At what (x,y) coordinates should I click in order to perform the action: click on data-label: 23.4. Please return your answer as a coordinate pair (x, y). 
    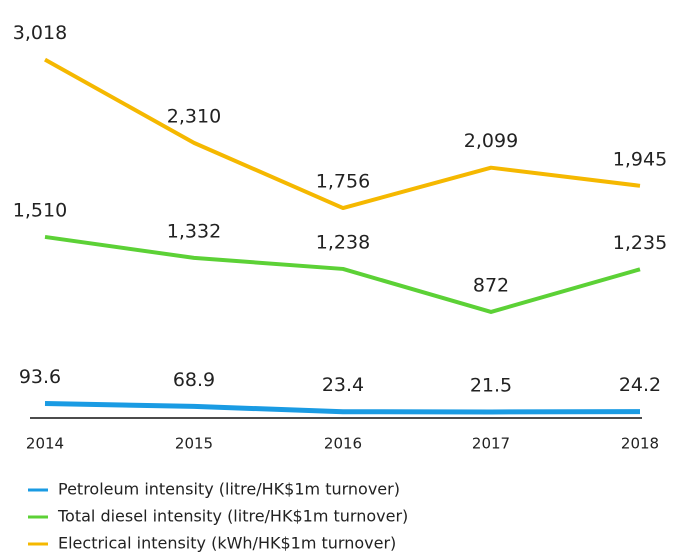
    Looking at the image, I should click on (343, 385).